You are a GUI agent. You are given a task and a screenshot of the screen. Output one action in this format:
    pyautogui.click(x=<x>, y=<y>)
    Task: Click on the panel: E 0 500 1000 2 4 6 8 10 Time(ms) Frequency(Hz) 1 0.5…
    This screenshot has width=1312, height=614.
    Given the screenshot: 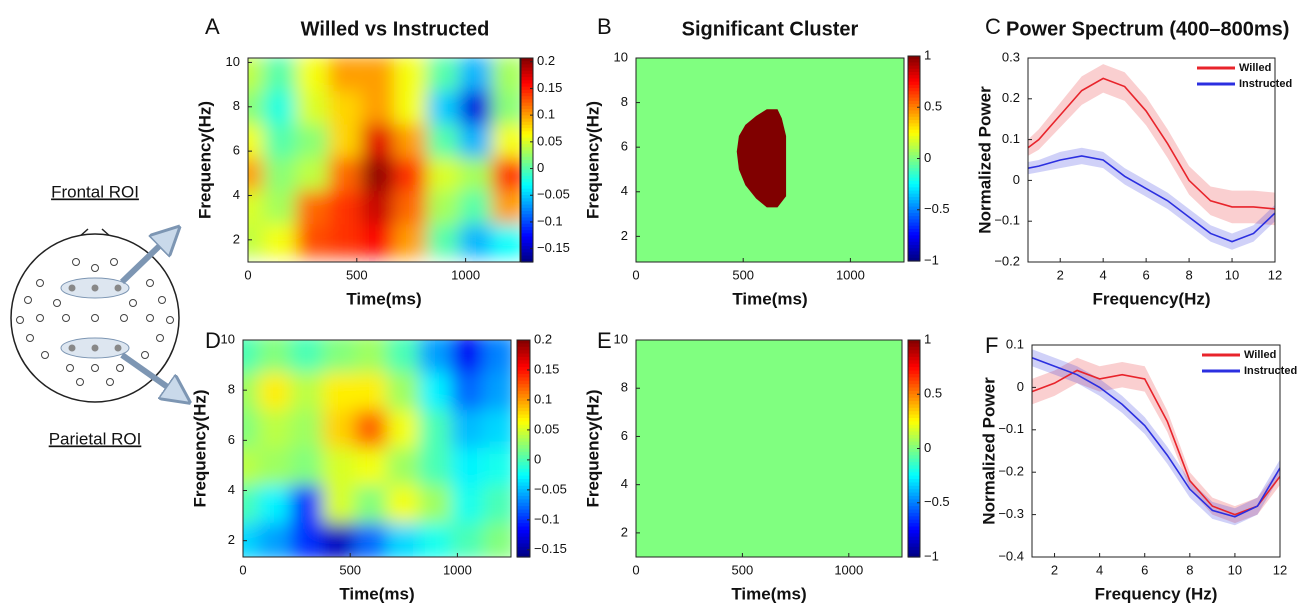 What is the action you would take?
    pyautogui.click(x=766, y=466)
    